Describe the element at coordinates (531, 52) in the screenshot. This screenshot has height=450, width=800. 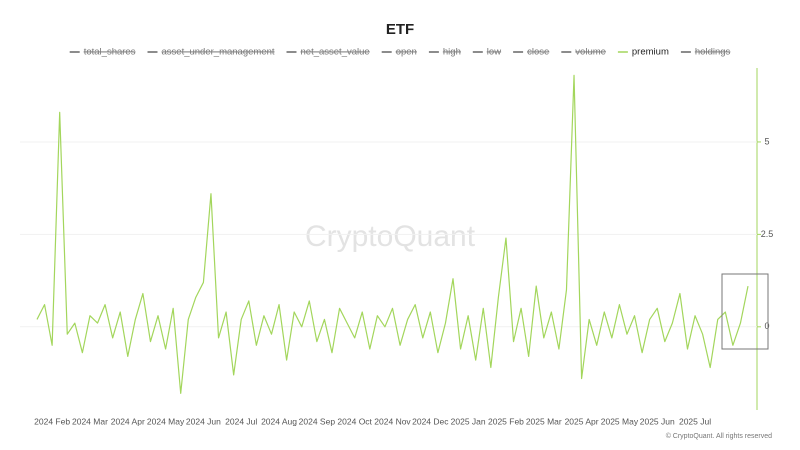
I see `legend-item: close` at that location.